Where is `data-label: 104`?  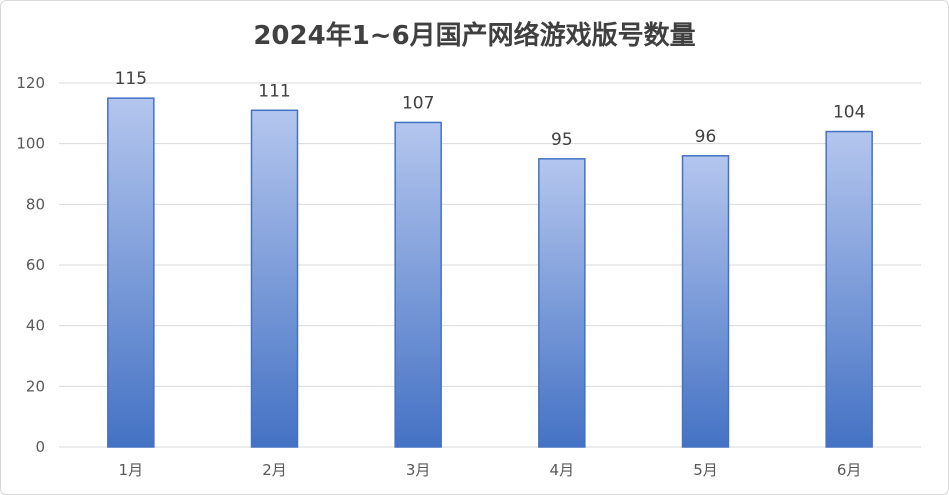
data-label: 104 is located at coordinates (849, 113).